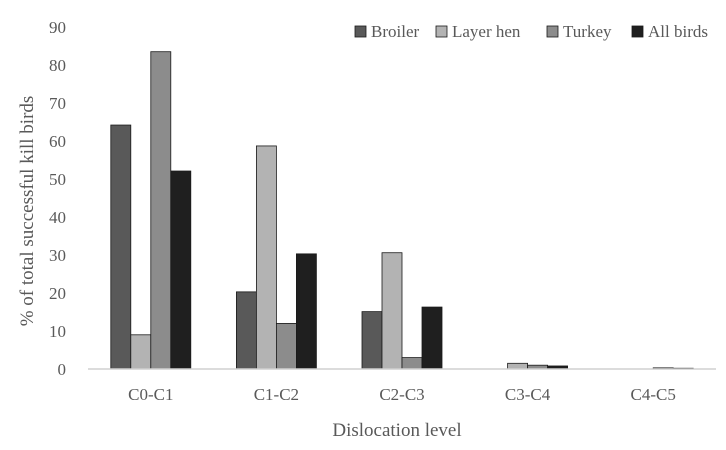  What do you see at coordinates (518, 366) in the screenshot?
I see `bar-layer-hen-c3-c4` at bounding box center [518, 366].